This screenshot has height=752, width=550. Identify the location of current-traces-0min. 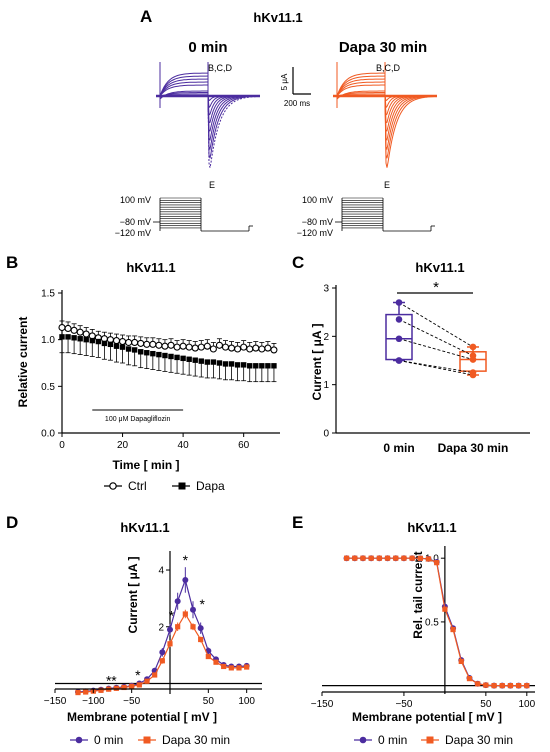
(208, 115).